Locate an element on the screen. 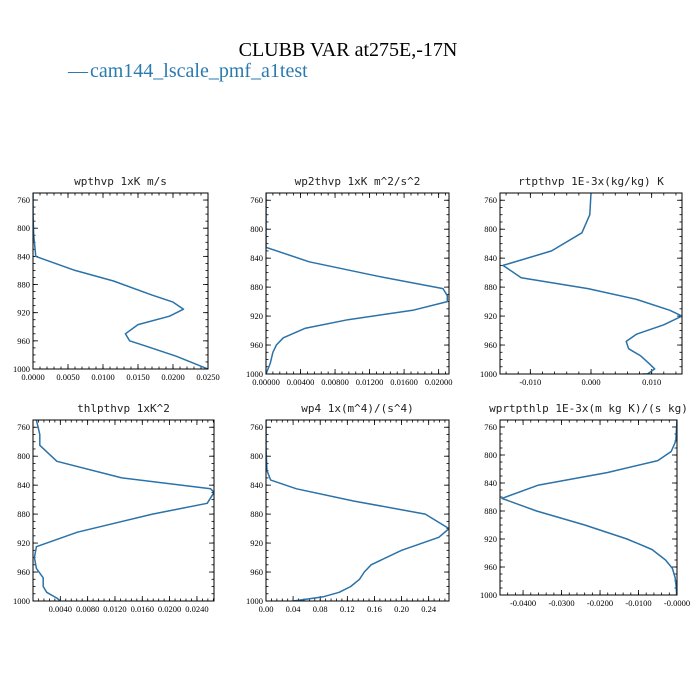 The image size is (700, 700). panel-title: wpthvp 1xK m/s is located at coordinates (120, 181).